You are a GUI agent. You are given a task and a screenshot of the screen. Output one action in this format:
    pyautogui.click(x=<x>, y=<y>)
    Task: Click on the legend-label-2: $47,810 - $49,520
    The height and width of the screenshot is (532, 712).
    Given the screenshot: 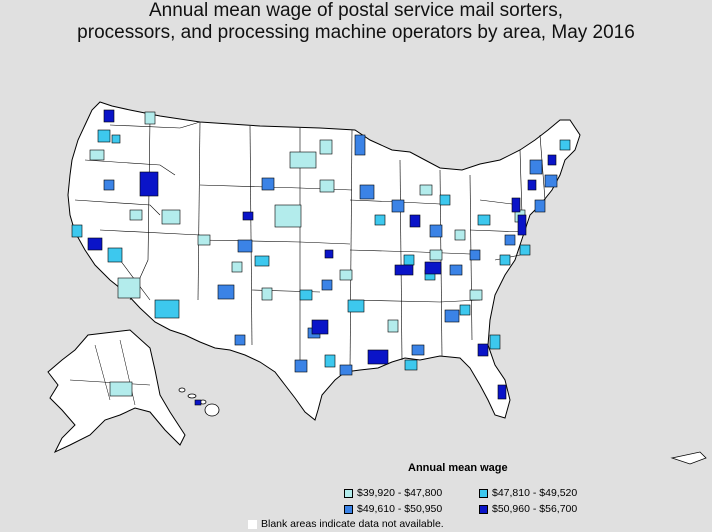 What is the action you would take?
    pyautogui.click(x=535, y=493)
    